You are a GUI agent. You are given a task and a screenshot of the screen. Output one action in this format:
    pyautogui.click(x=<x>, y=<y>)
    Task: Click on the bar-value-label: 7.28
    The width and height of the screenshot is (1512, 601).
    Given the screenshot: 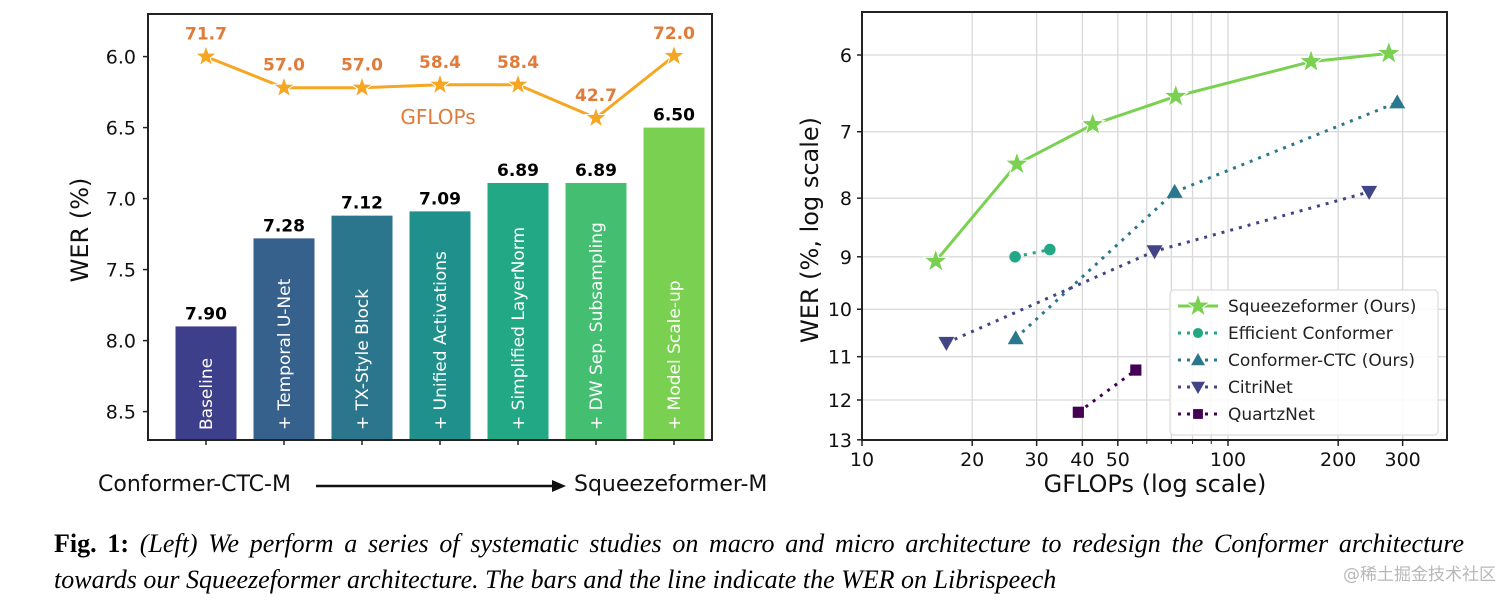 What is the action you would take?
    pyautogui.click(x=284, y=226)
    